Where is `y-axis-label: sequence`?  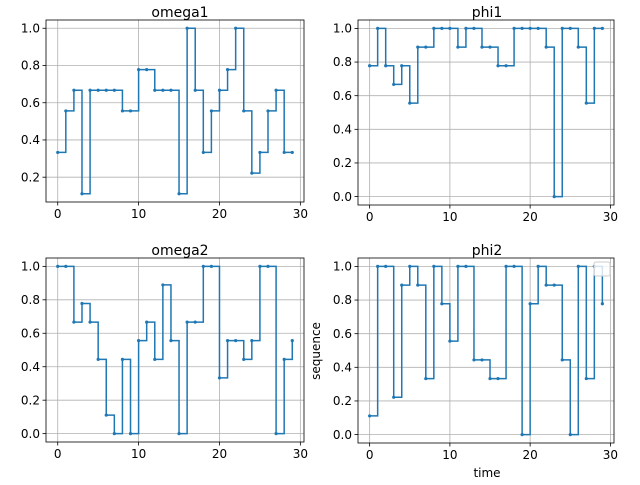
y-axis-label: sequence is located at coordinates (316, 351).